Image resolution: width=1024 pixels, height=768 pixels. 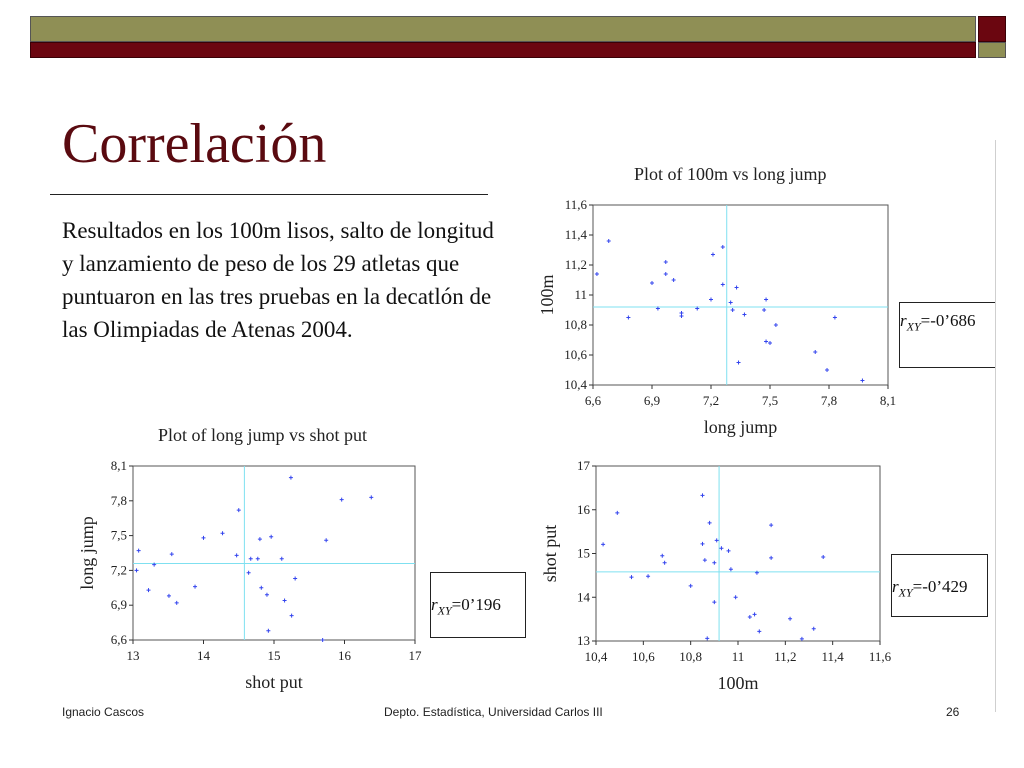 I want to click on y-tick-label: 10,6, so click(x=575, y=354).